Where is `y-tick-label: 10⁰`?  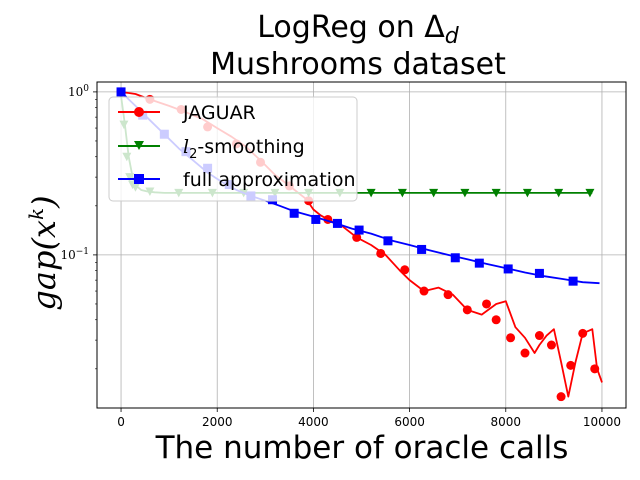 y-tick-label: 10⁰ is located at coordinates (78, 91).